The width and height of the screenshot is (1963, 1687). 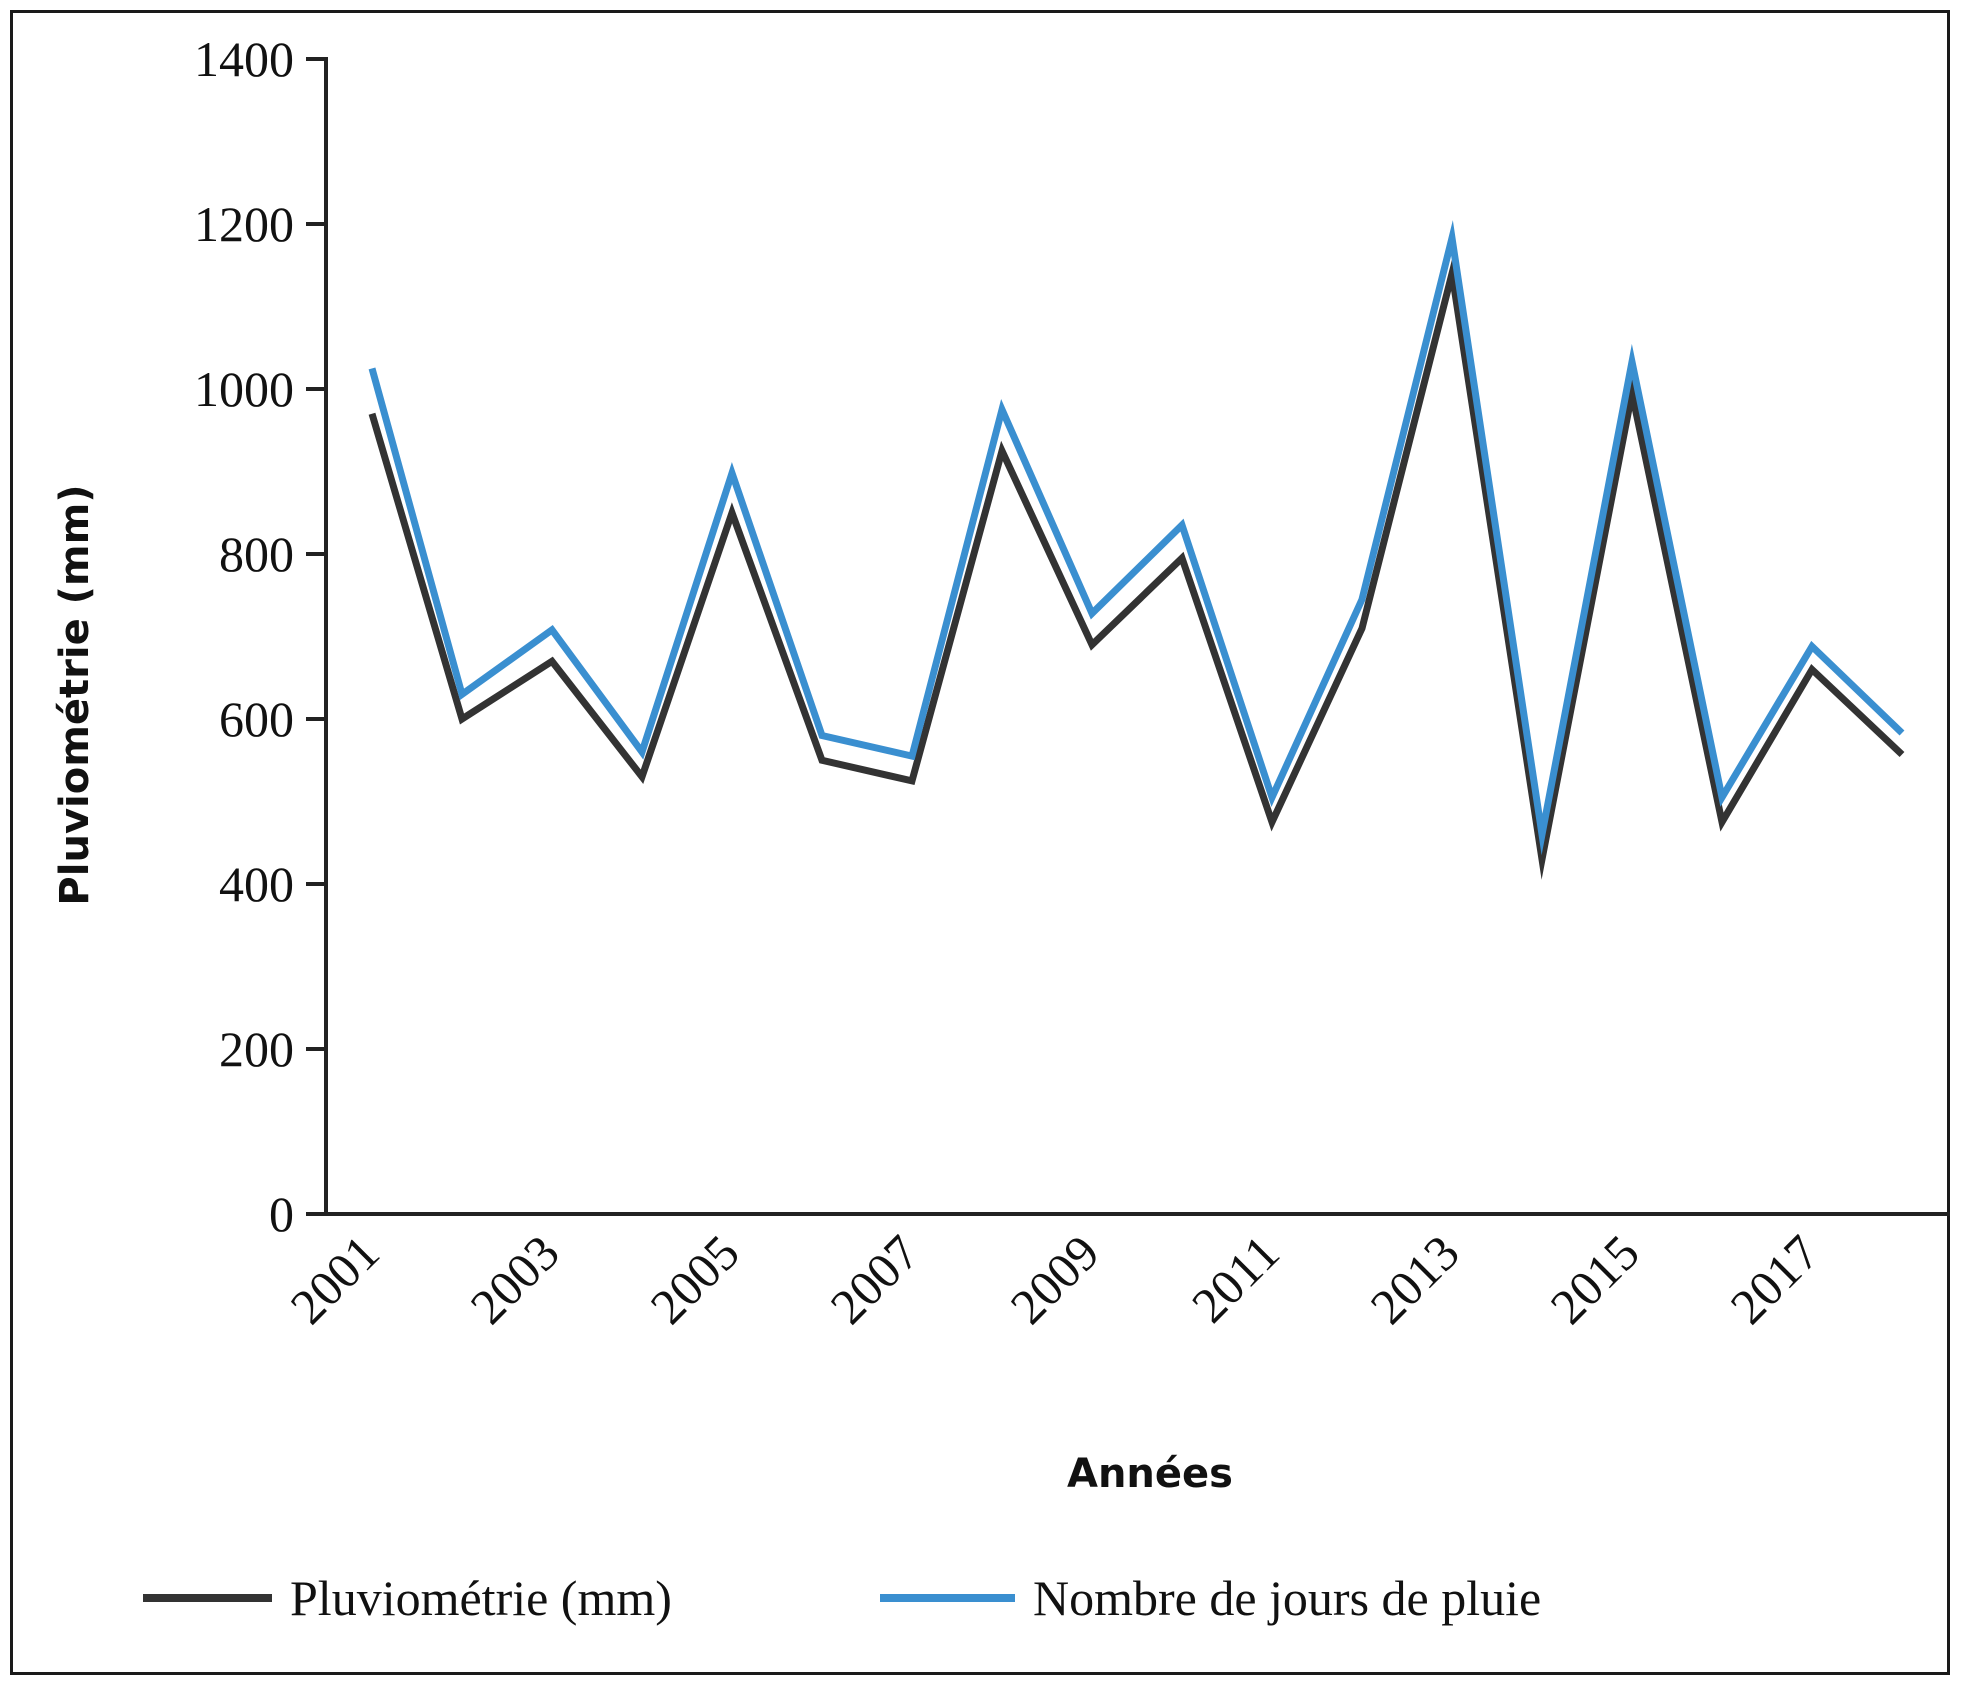 I want to click on y-tick-label: 800, so click(x=256, y=554).